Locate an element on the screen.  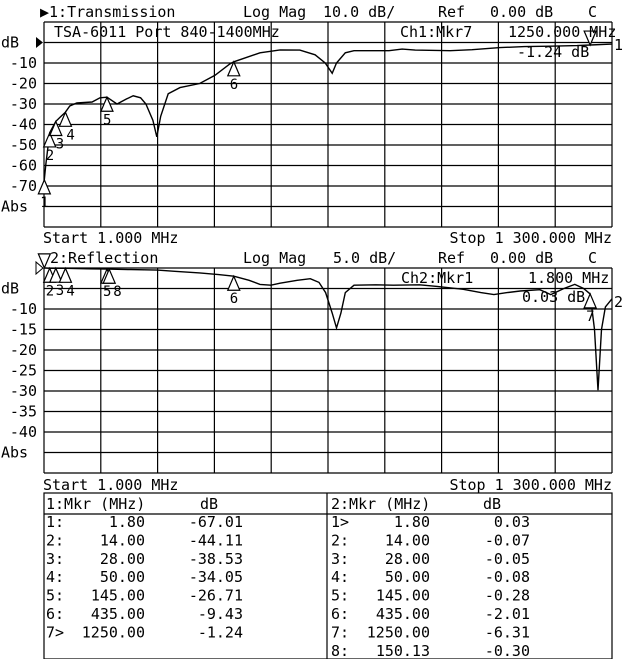
ch1-marker-readout: Ch1:Mkr7 is located at coordinates (436, 32).